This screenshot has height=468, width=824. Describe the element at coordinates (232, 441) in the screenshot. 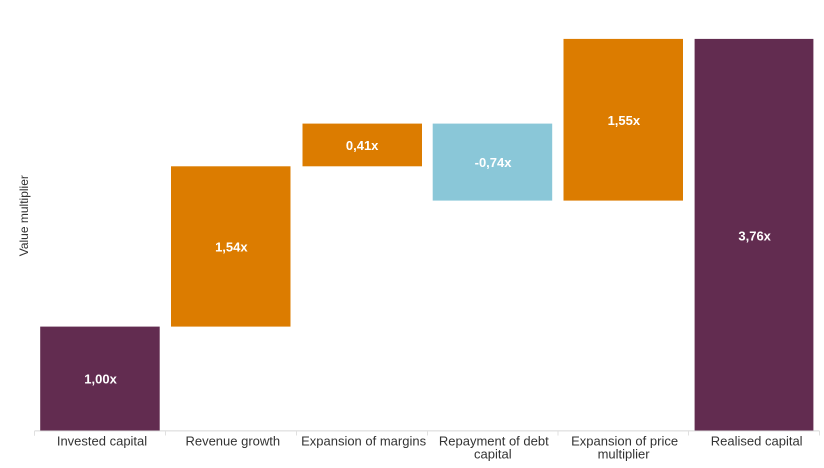

I see `svg-text: Revenue growth` at that location.